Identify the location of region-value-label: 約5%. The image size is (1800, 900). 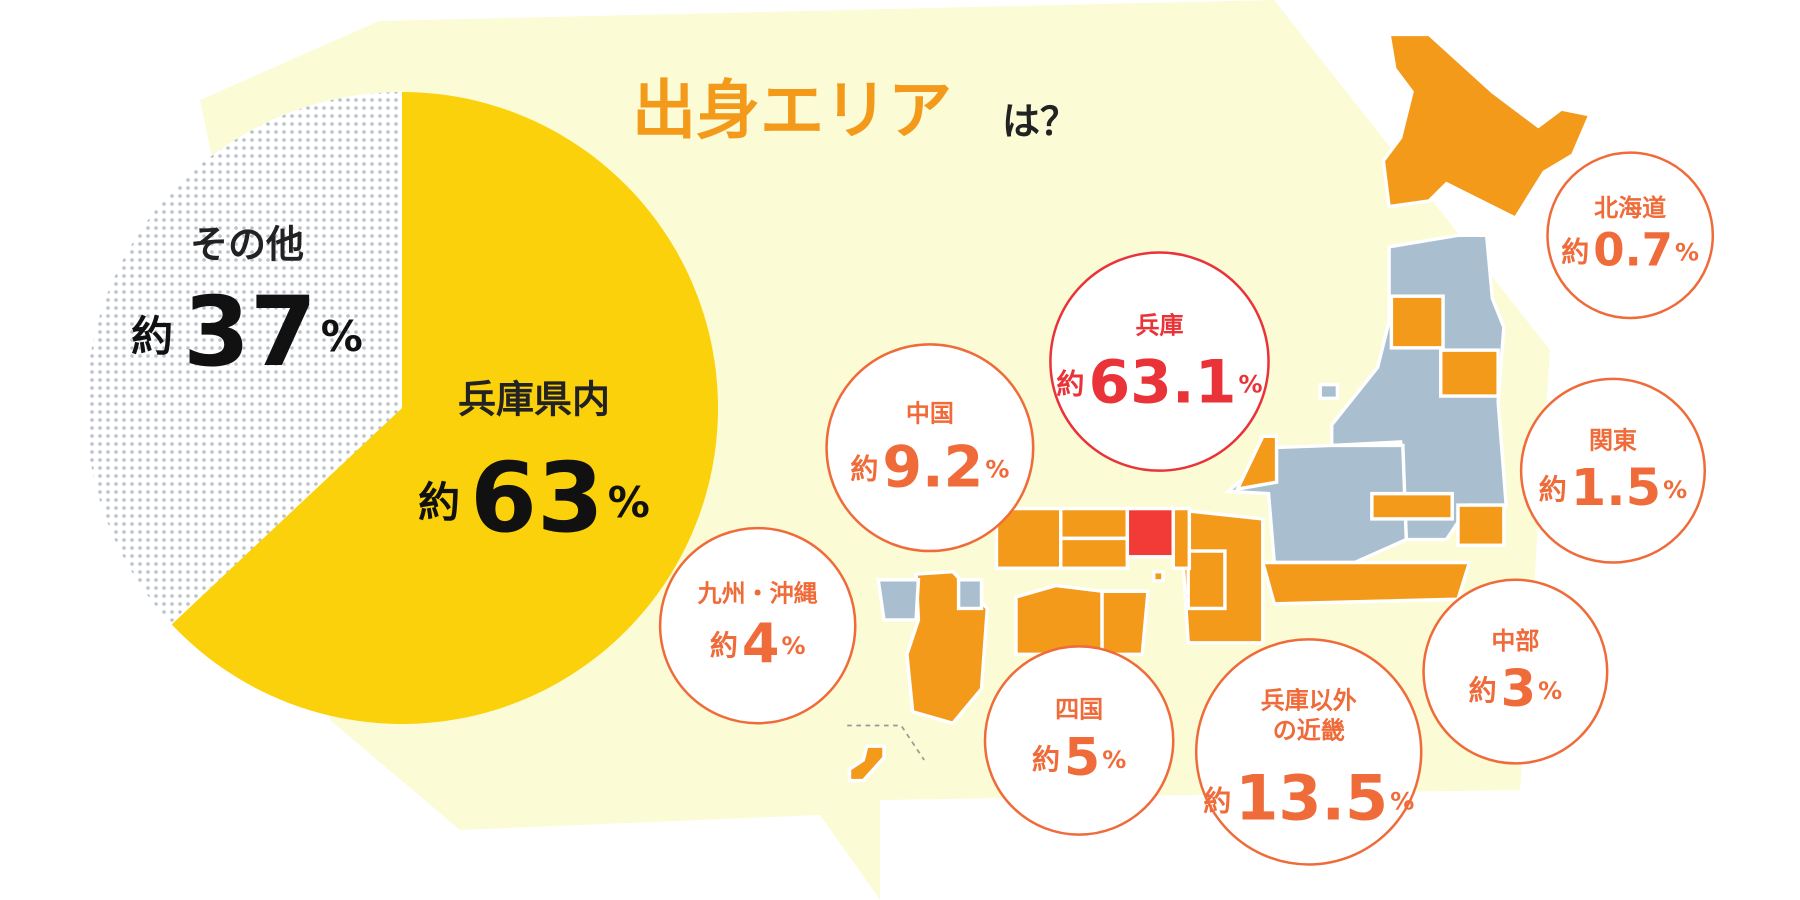
(1079, 758).